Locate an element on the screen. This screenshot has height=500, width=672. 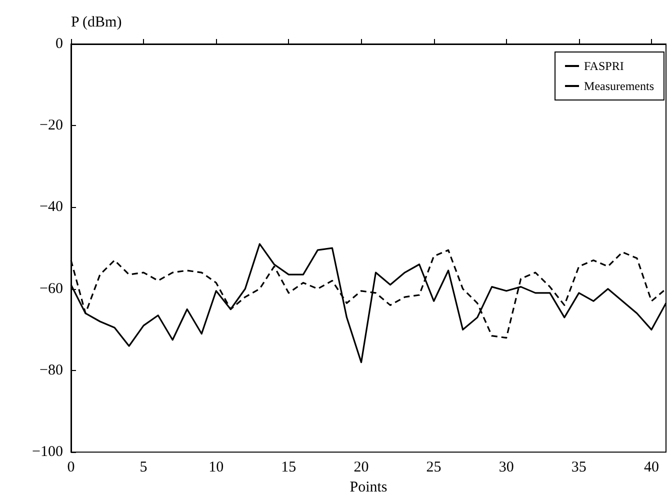
y-tick-label: 0 is located at coordinates (59, 44).